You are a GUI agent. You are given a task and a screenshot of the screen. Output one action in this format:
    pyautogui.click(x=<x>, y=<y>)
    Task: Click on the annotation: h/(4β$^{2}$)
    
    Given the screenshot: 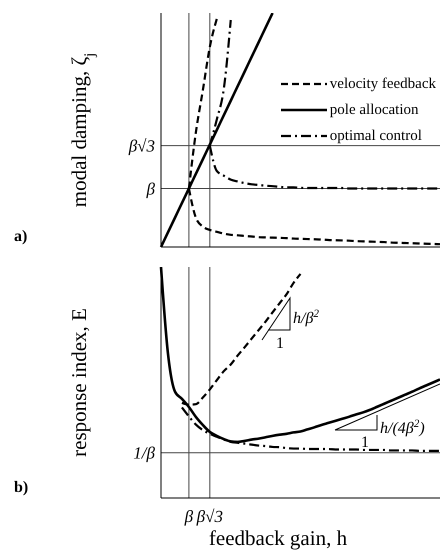 What is the action you would take?
    pyautogui.click(x=402, y=427)
    